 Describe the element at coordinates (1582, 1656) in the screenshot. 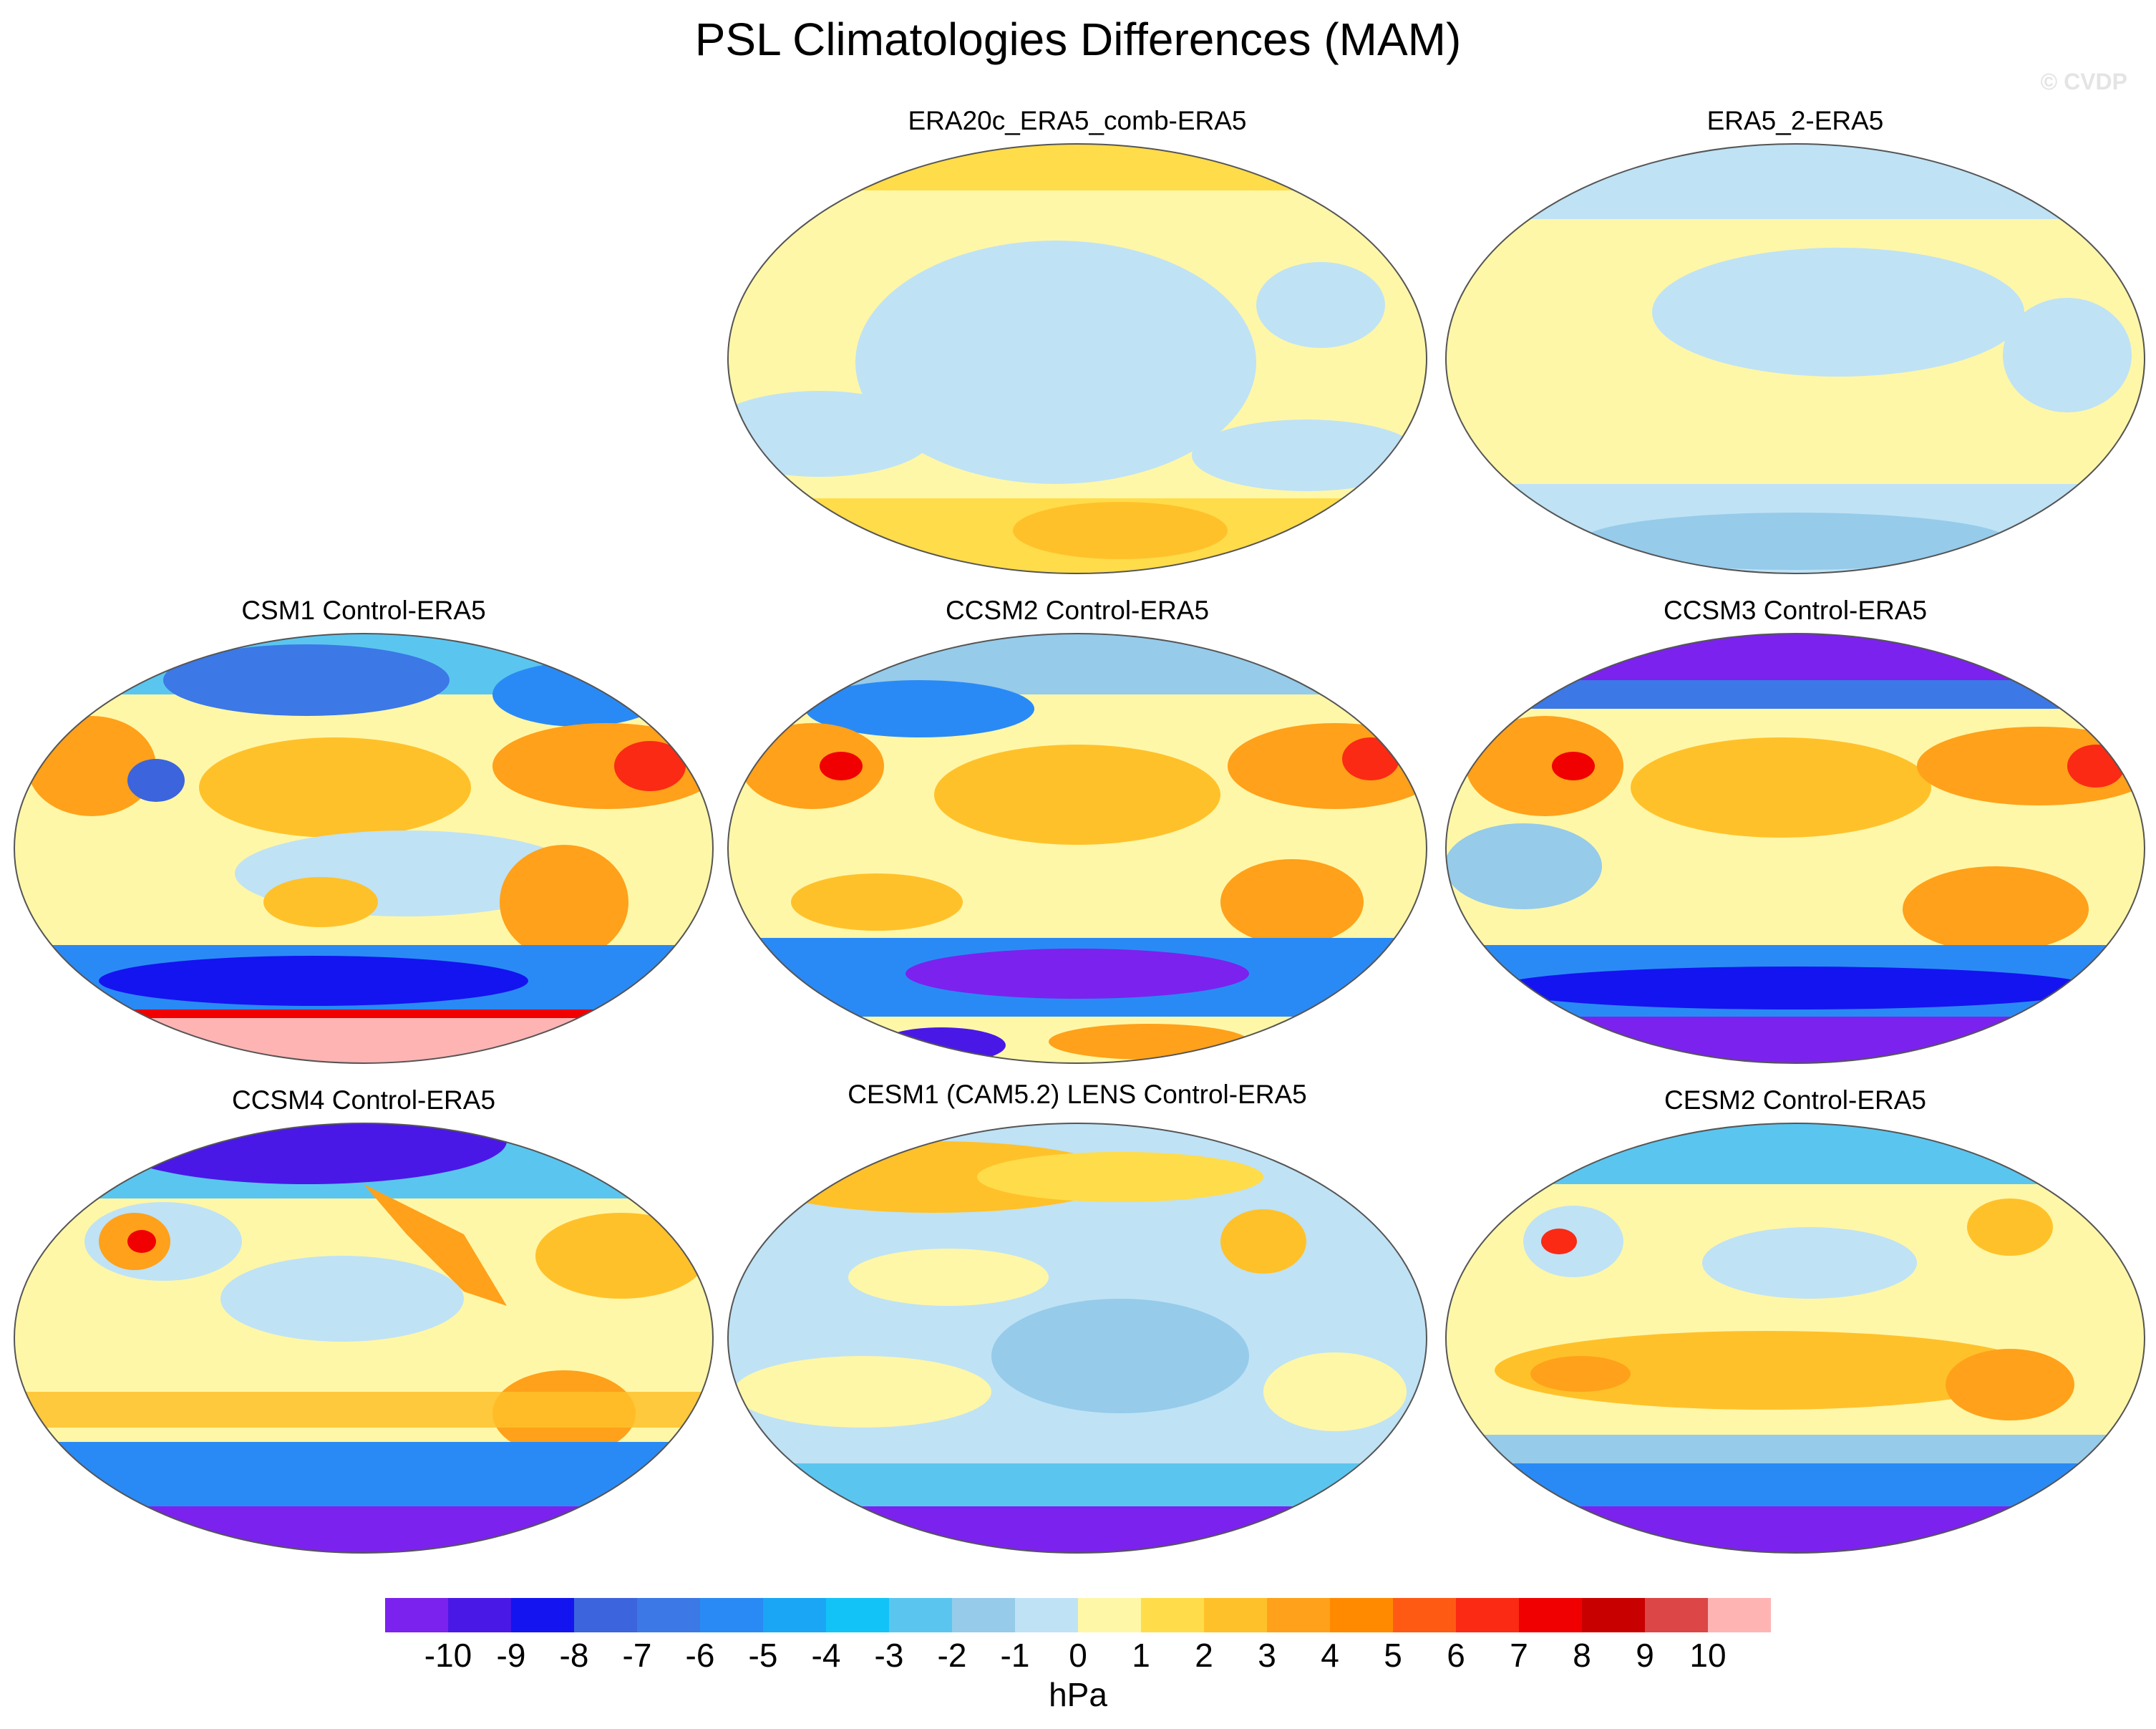

I see `colorbar-tick-label: 8` at that location.